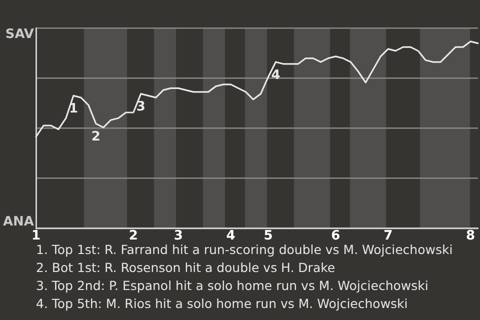 The width and height of the screenshot is (480, 320). What do you see at coordinates (133, 236) in the screenshot?
I see `x-tick-label: 2` at bounding box center [133, 236].